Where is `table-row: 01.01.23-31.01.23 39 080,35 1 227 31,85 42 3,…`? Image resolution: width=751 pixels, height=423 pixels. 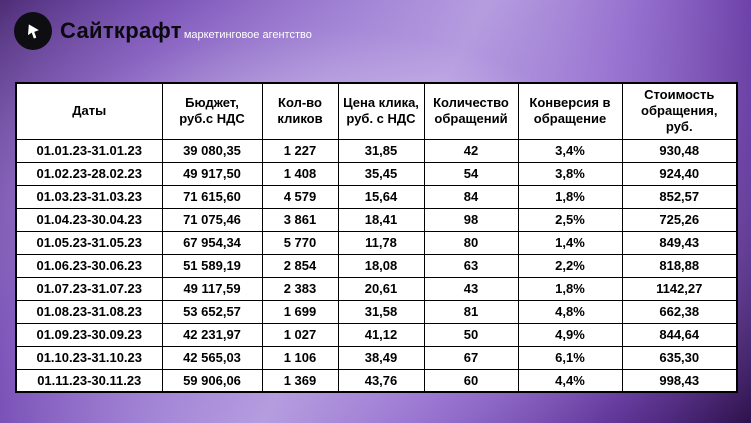
table-row: 01.01.23-31.01.23 39 080,35 1 227 31,85 42 3,… is located at coordinates (376, 150).